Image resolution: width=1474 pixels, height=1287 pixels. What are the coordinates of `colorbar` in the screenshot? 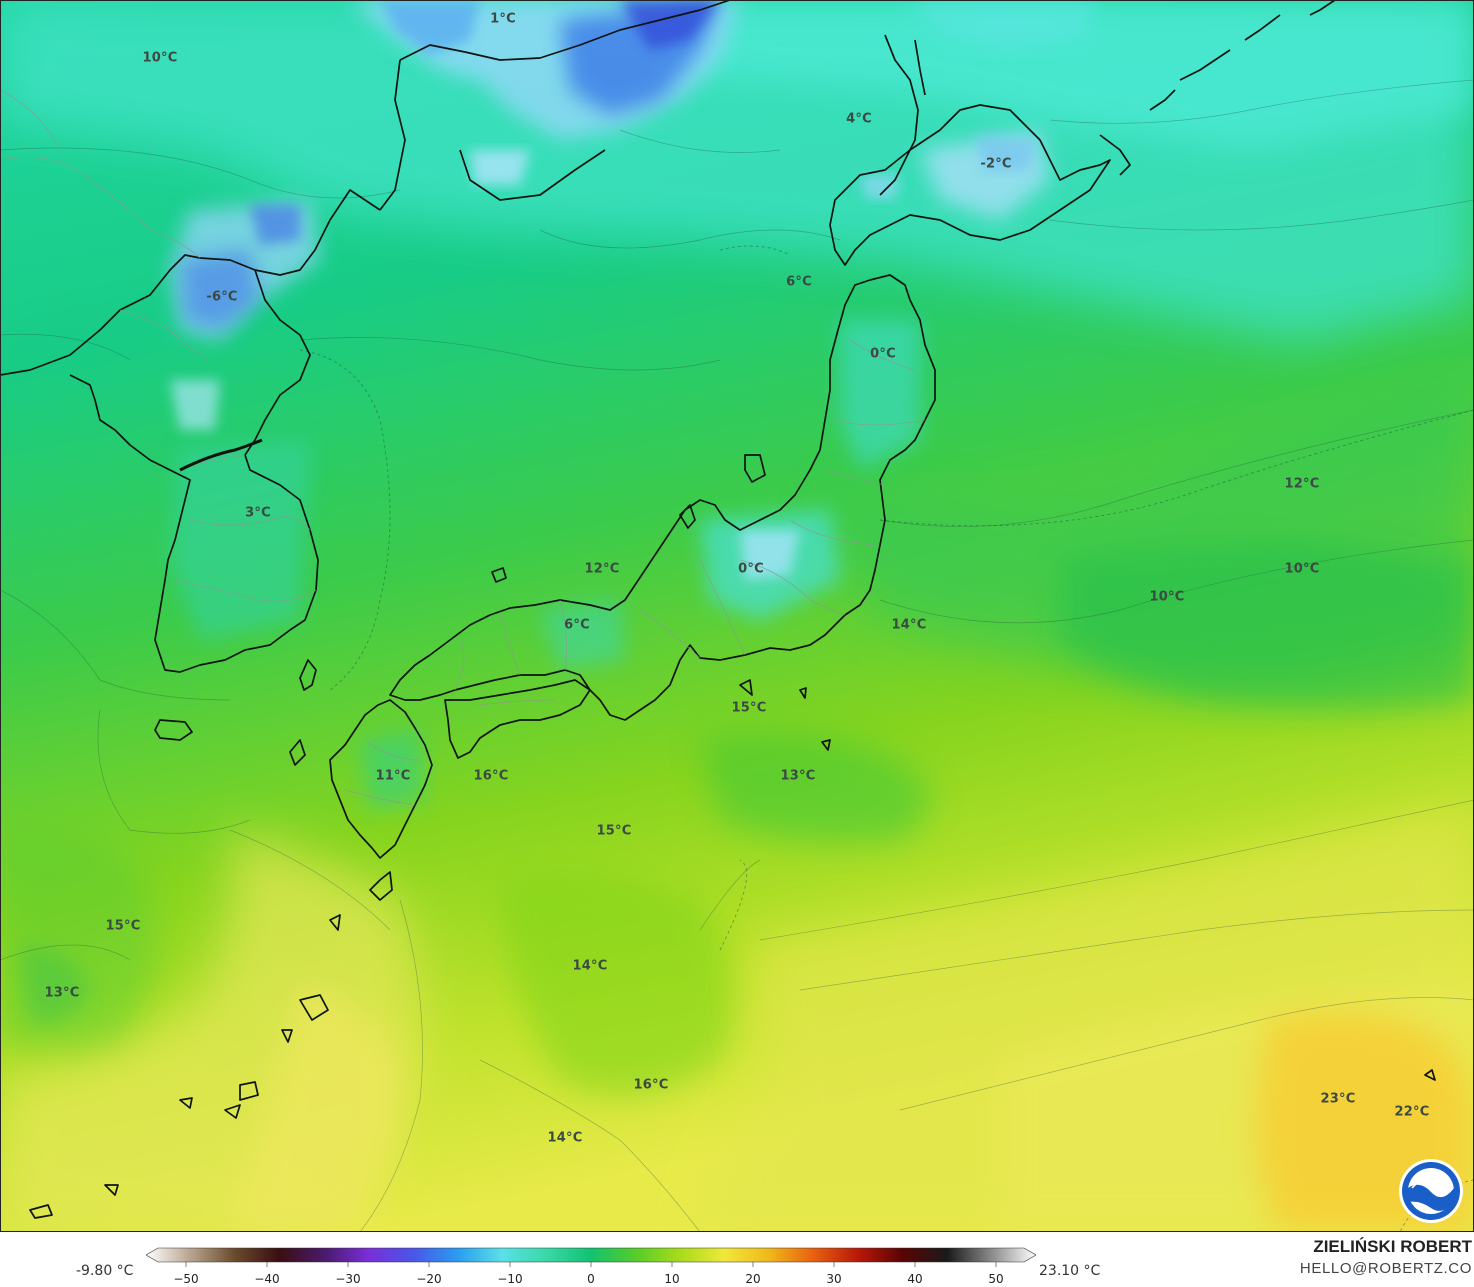 It's located at (591, 1257).